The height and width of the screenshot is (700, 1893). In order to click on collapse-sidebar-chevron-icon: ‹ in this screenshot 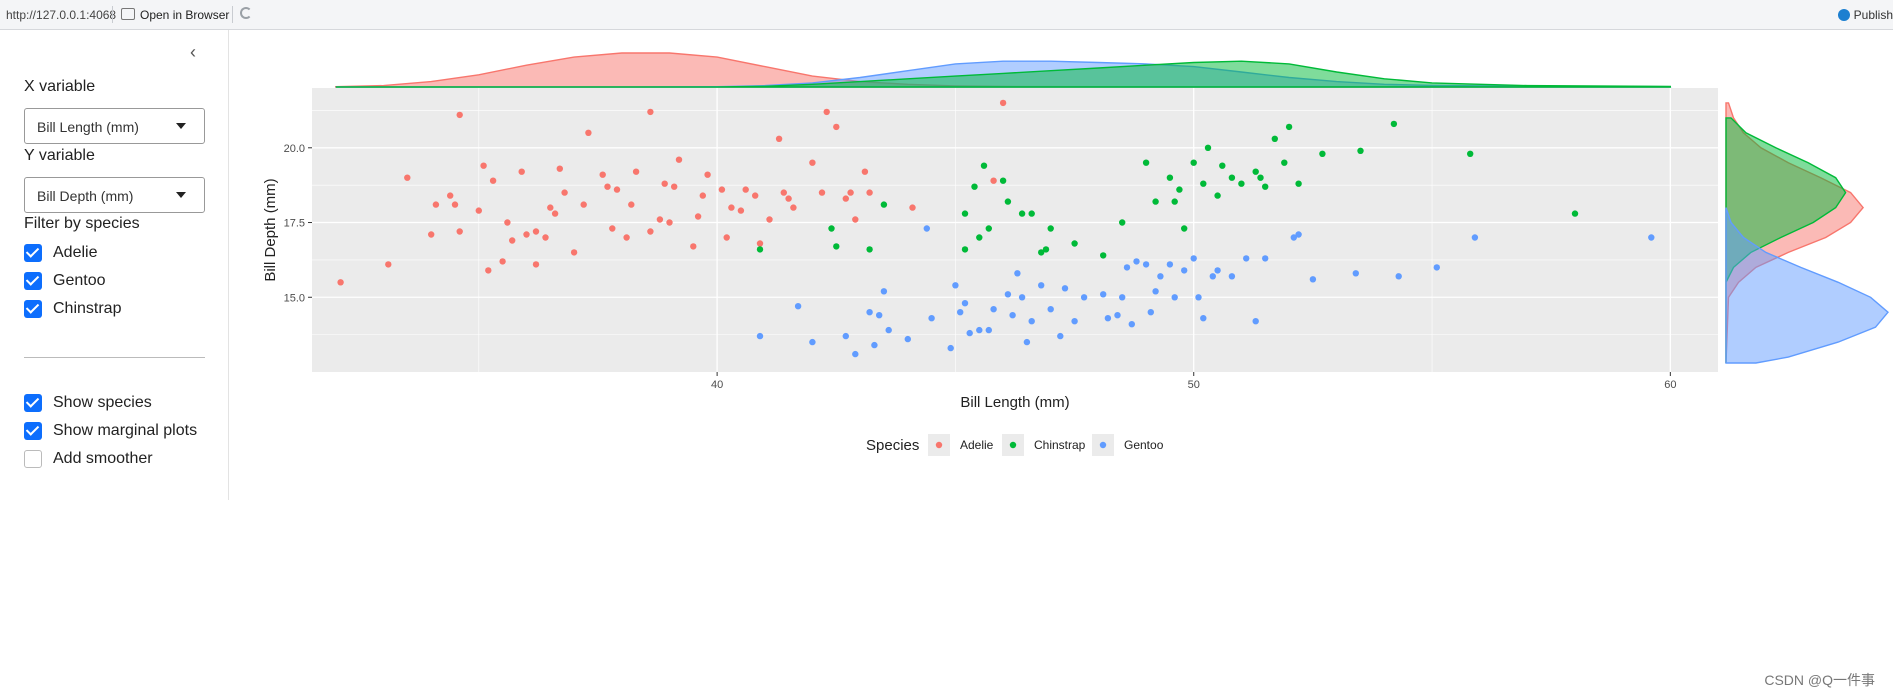, I will do `click(193, 52)`.